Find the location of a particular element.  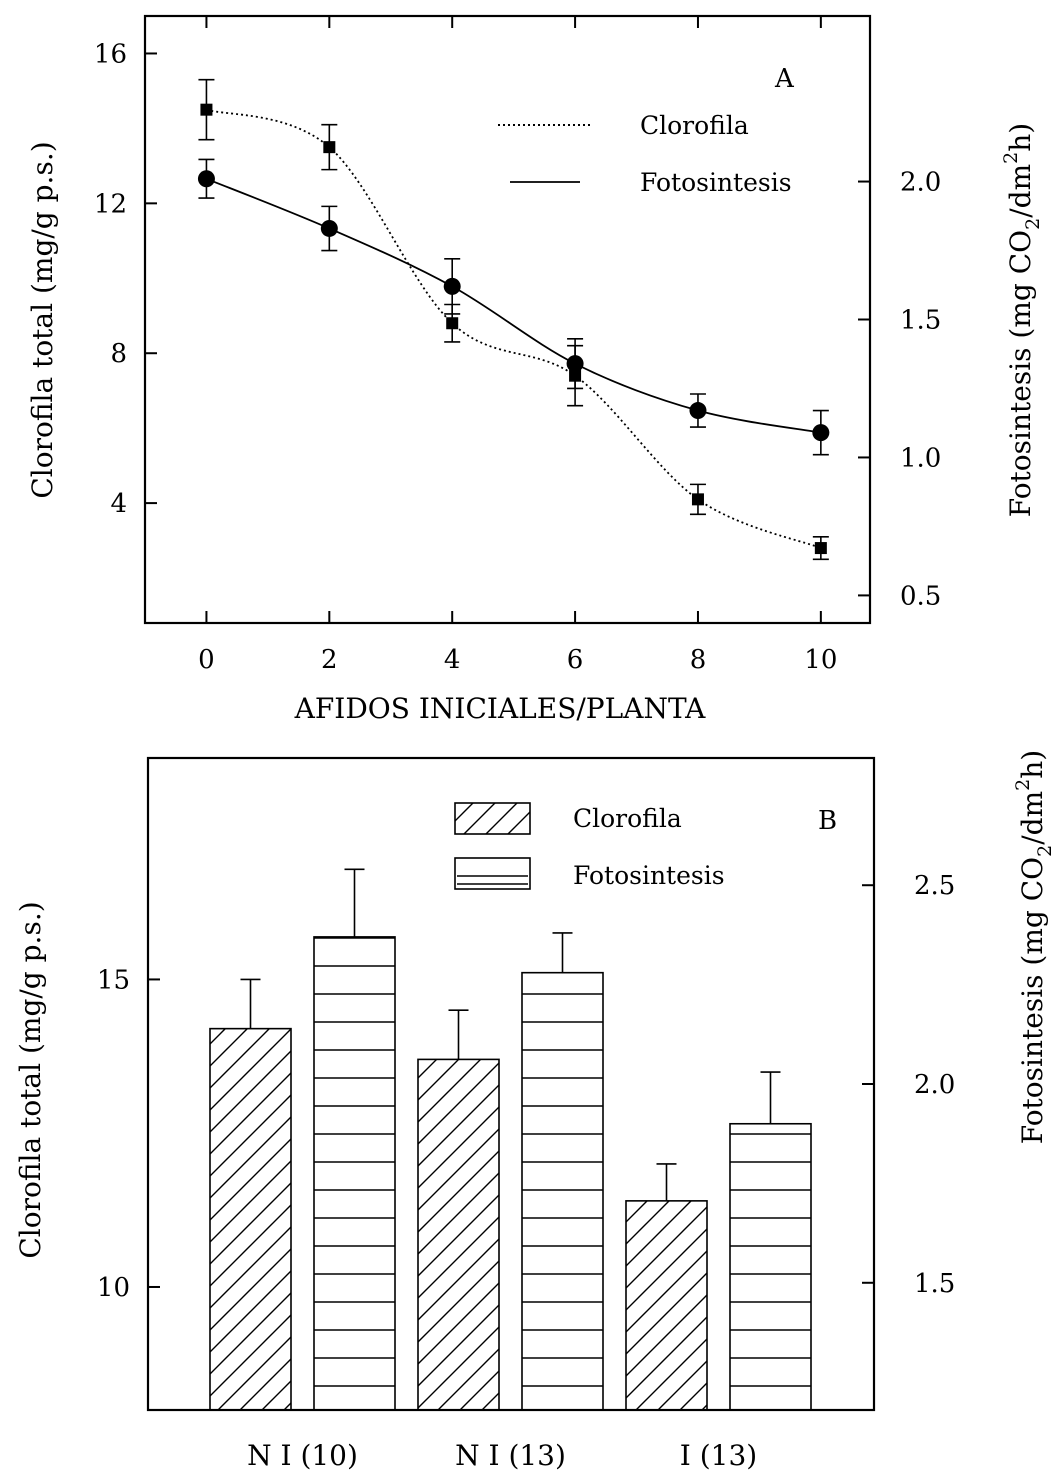

series-line-fotosintesis is located at coordinates (514, 305).